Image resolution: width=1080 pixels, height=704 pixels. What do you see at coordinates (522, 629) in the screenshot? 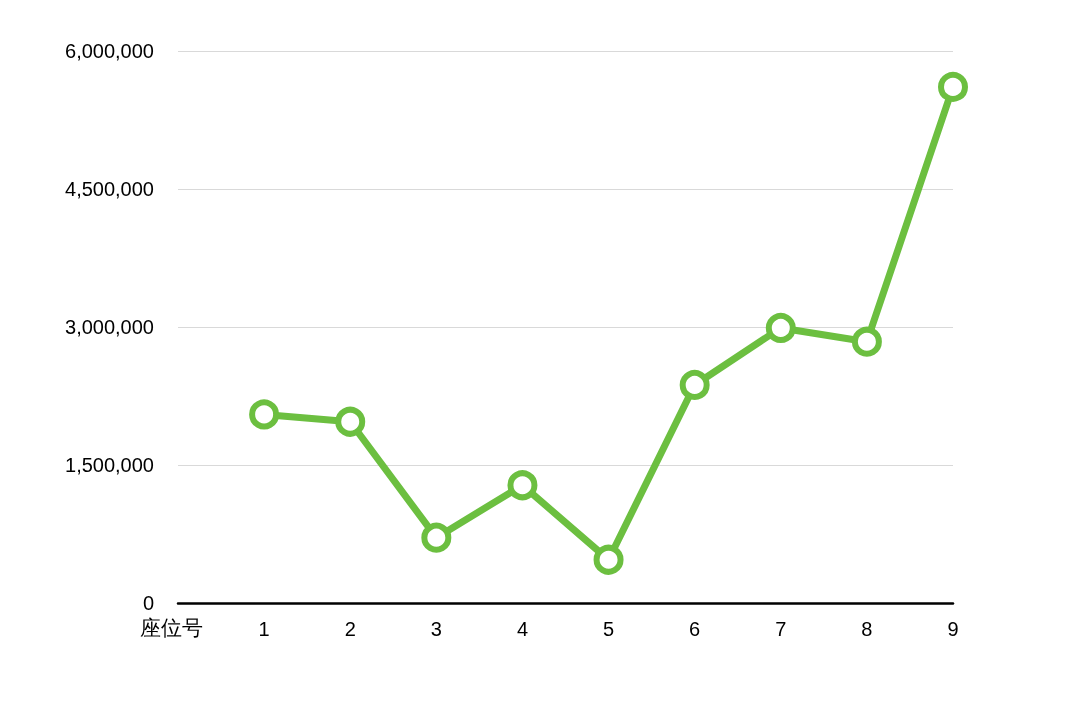
I see `x-tick-label: 4` at bounding box center [522, 629].